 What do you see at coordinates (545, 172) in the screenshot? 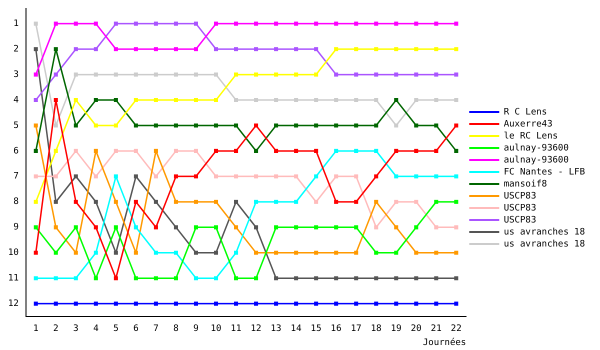
I see `legend-label: FC Nantes - LFB` at bounding box center [545, 172].